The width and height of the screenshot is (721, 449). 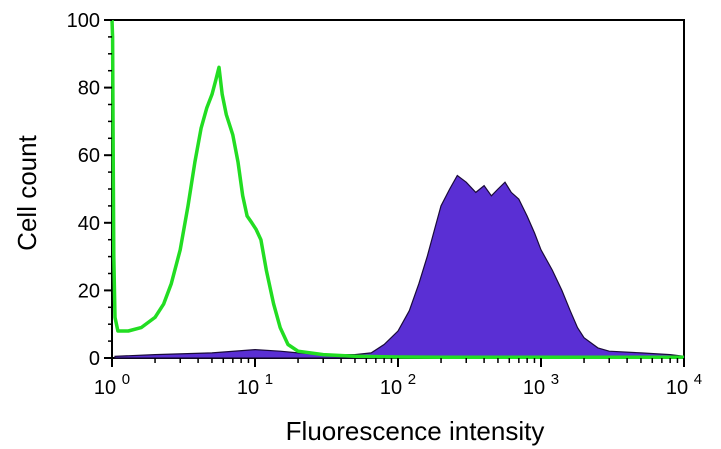 What do you see at coordinates (112, 385) in the screenshot?
I see `x-tick-label: 10 0` at bounding box center [112, 385].